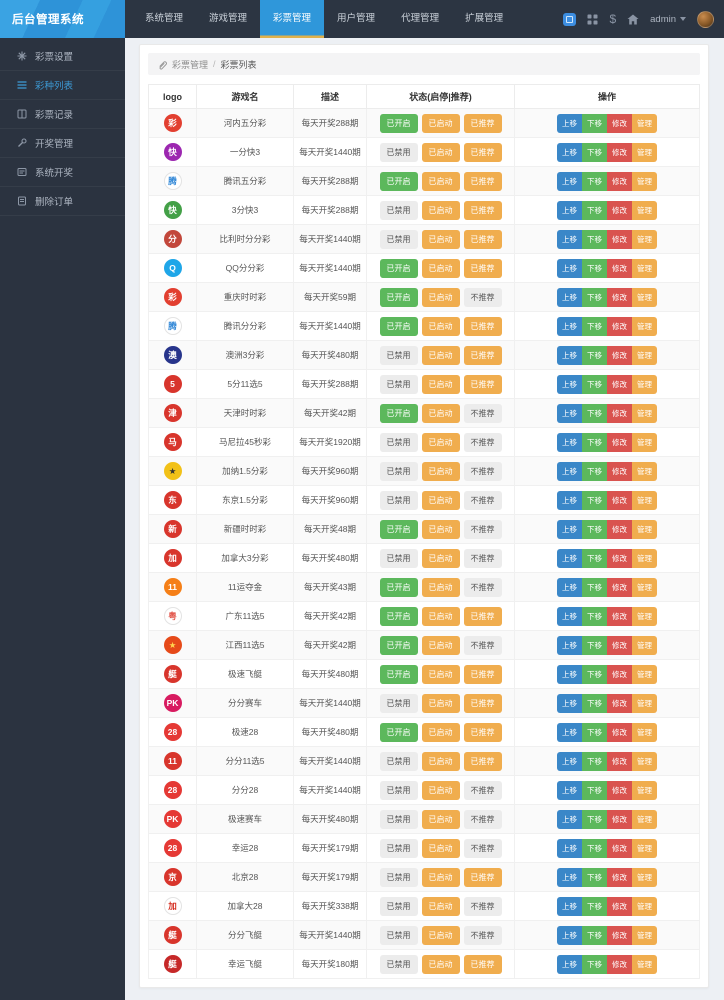 This screenshot has width=724, height=1000. I want to click on nav-tab-lottery: 彩票管理, so click(292, 19).